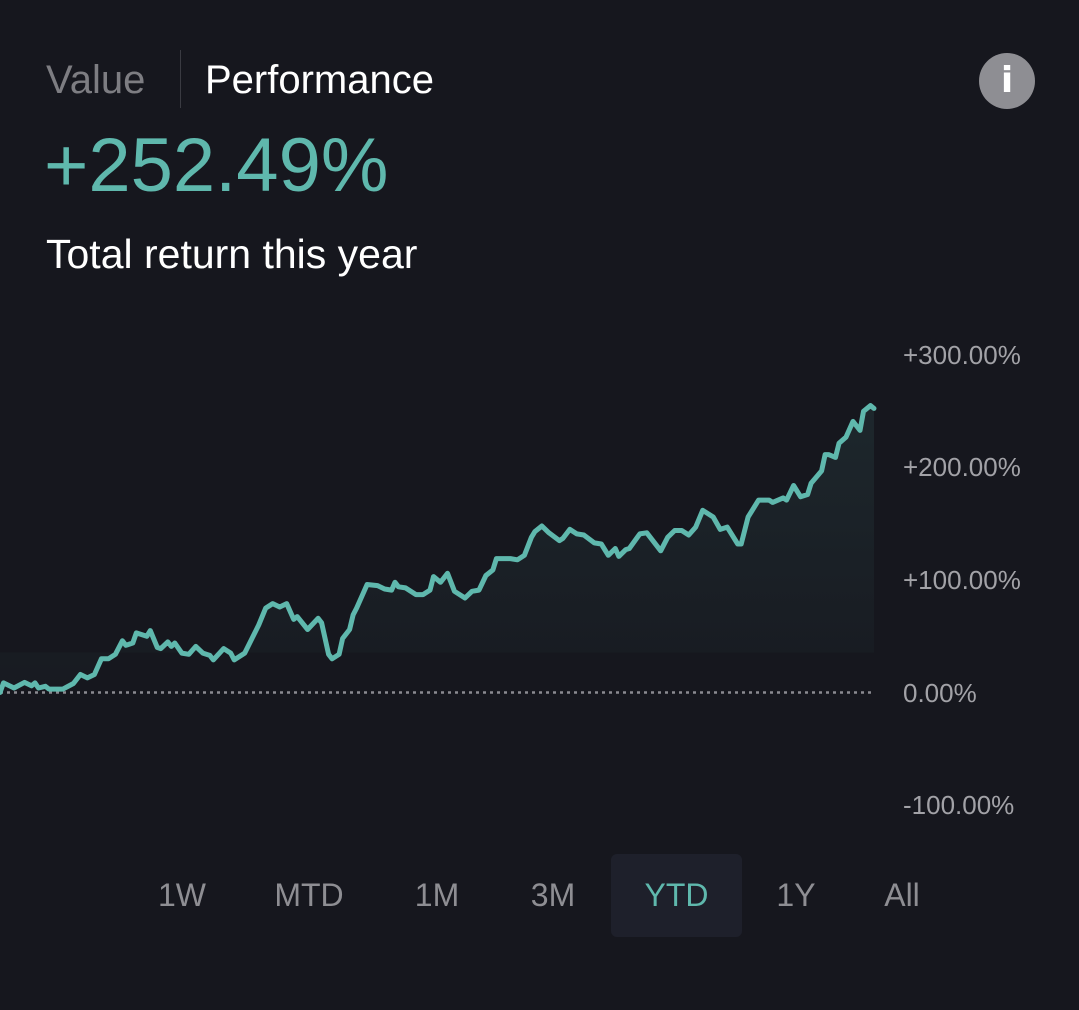 This screenshot has width=1079, height=1010. What do you see at coordinates (180, 79) in the screenshot?
I see `tab-divider` at bounding box center [180, 79].